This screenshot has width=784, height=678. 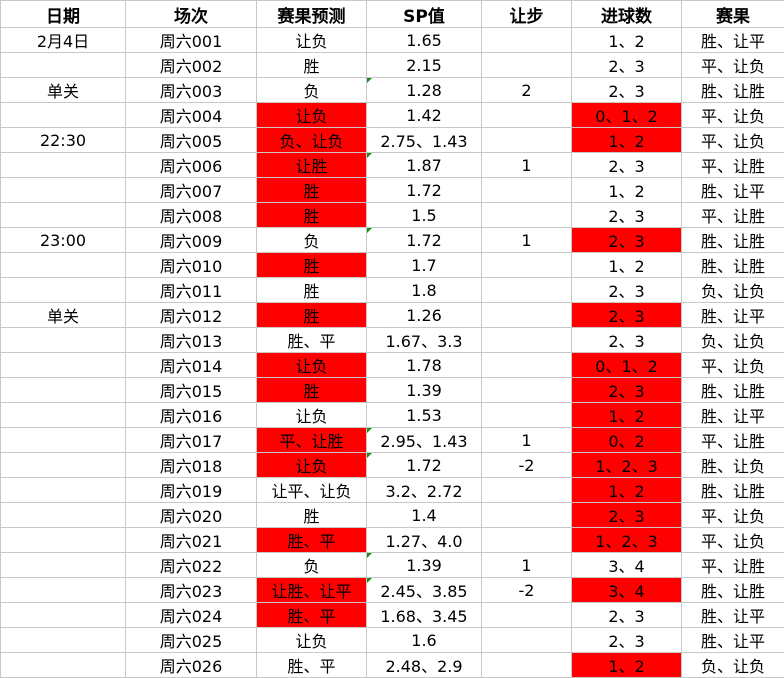 What do you see at coordinates (627, 440) in the screenshot?
I see `goals-cell: 0、2` at bounding box center [627, 440].